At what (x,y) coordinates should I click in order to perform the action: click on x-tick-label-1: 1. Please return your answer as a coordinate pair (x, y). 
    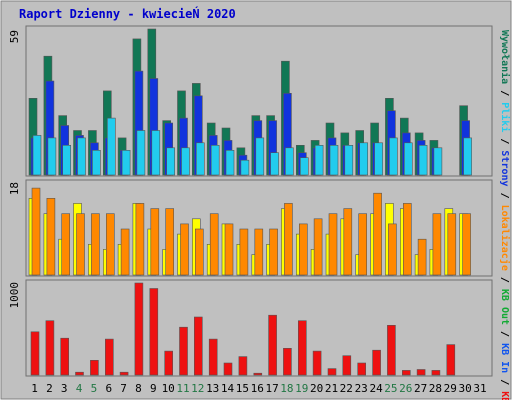
    Looking at the image, I should click on (34, 388).